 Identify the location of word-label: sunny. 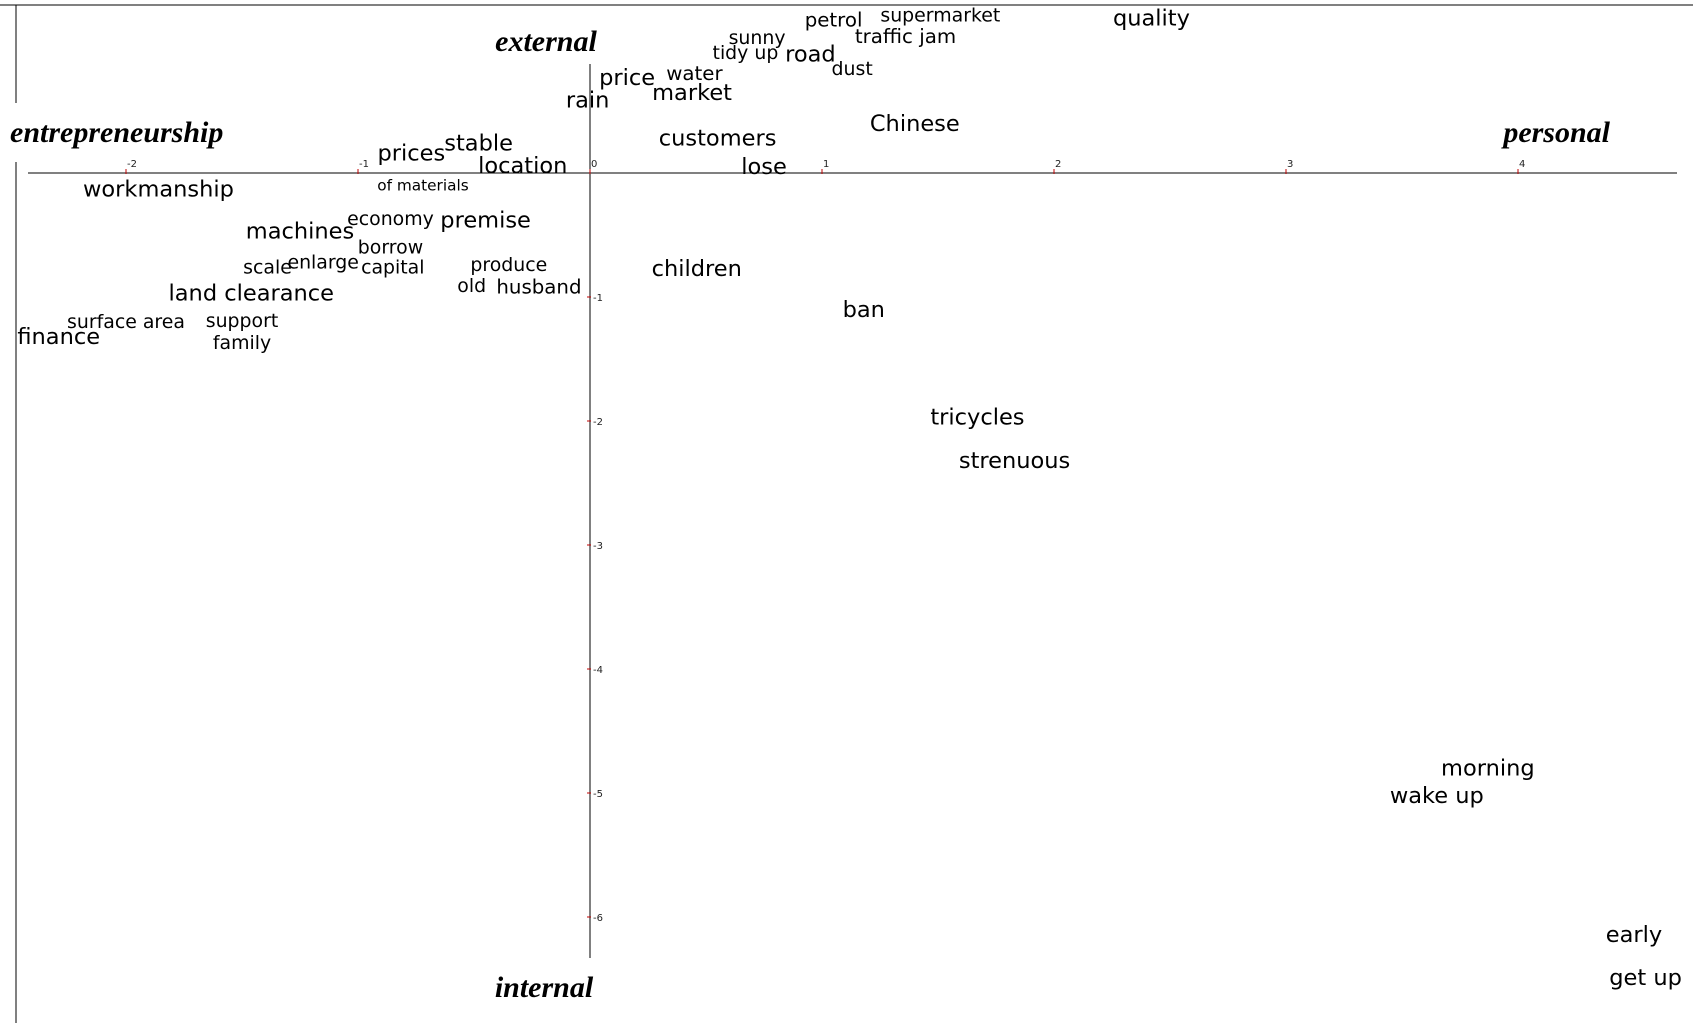
(757, 38).